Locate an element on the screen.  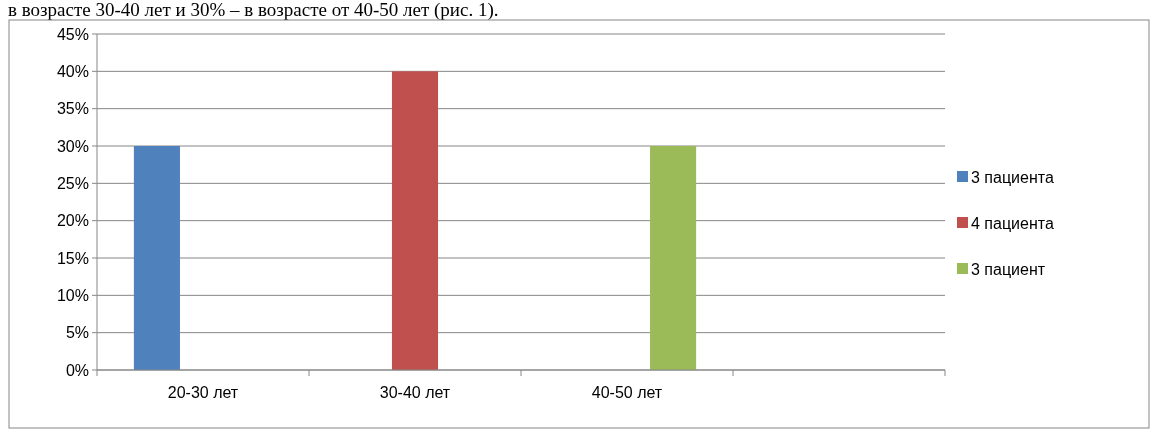
y-tick-label: 35% is located at coordinates (72, 109).